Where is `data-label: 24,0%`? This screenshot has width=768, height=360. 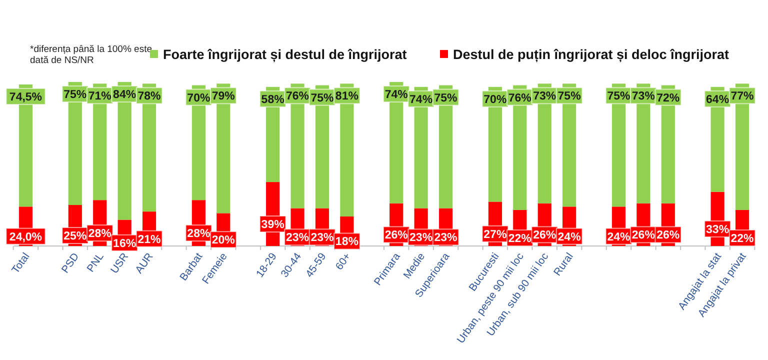 data-label: 24,0% is located at coordinates (25, 237).